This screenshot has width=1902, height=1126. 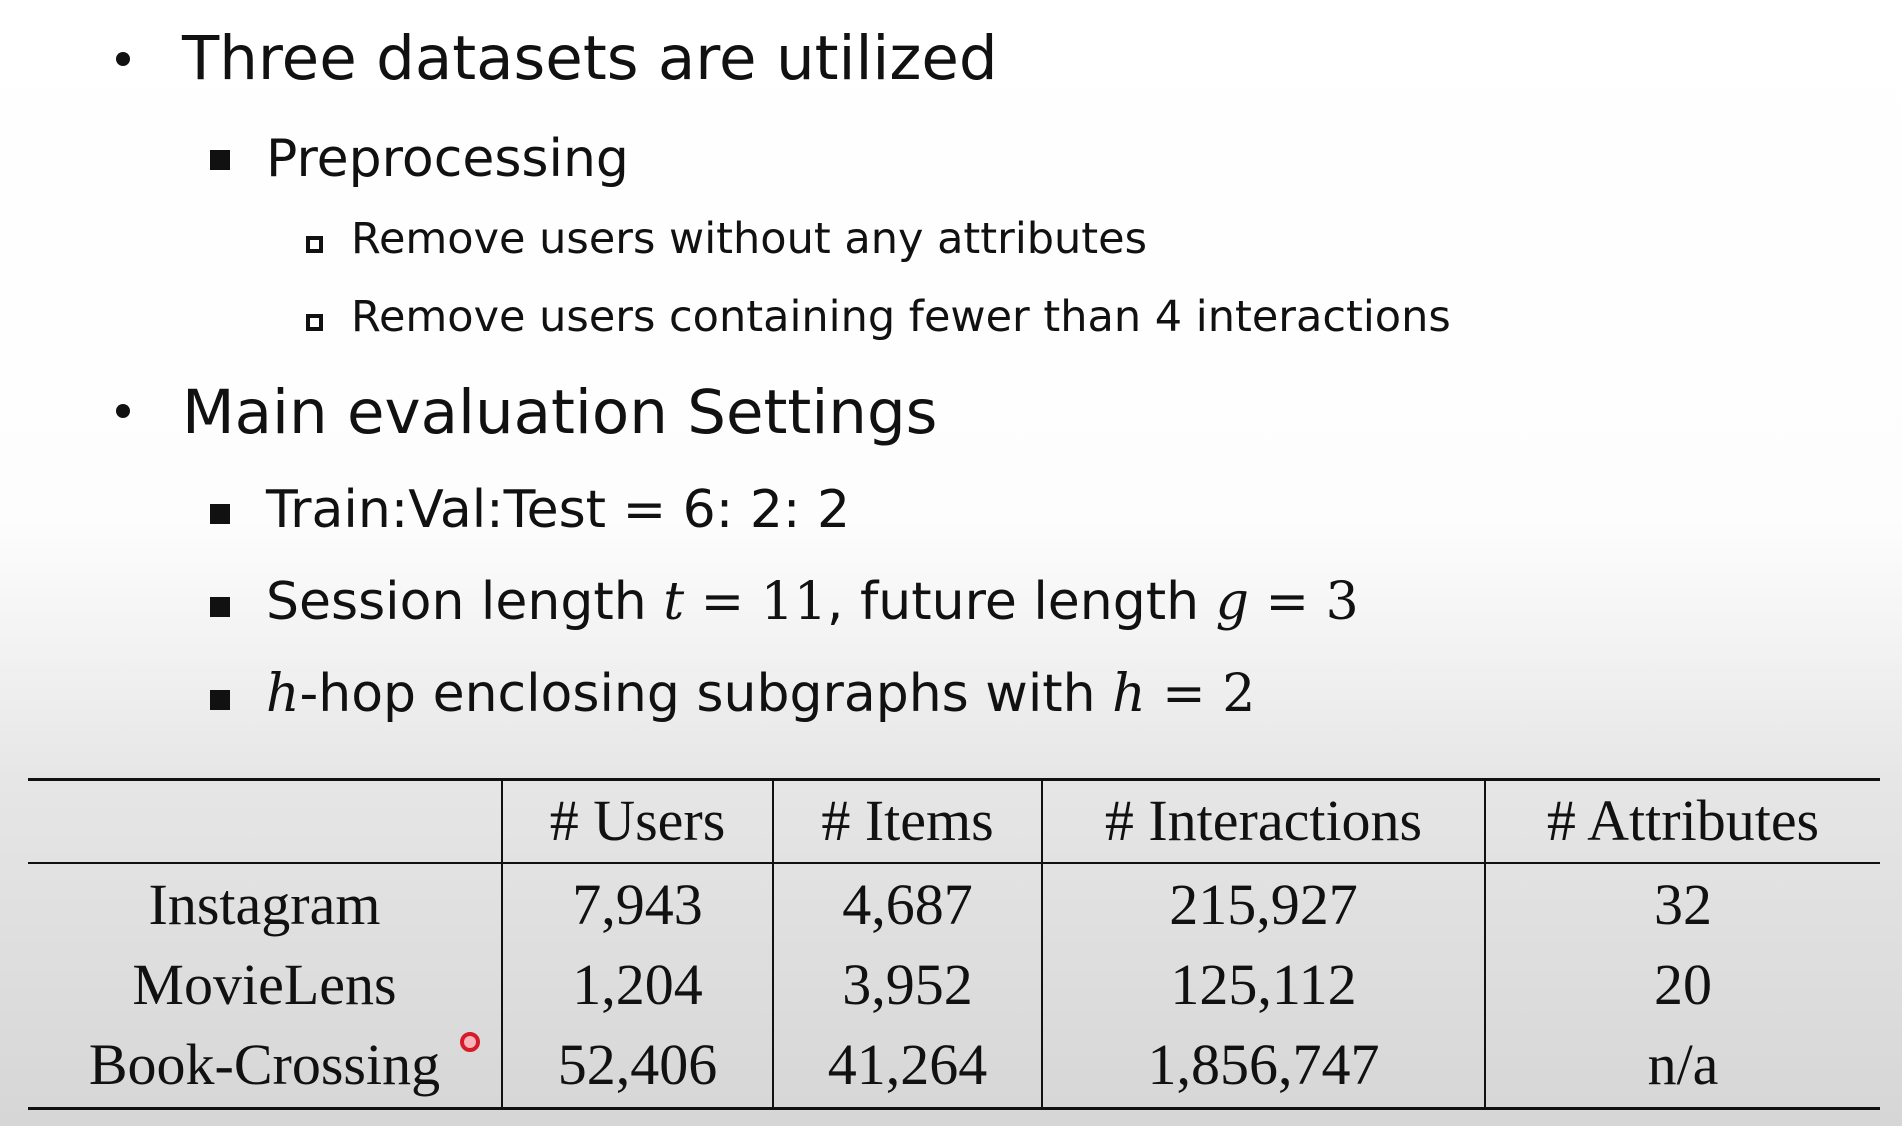 What do you see at coordinates (264, 904) in the screenshot?
I see `table-row-name: Instagram` at bounding box center [264, 904].